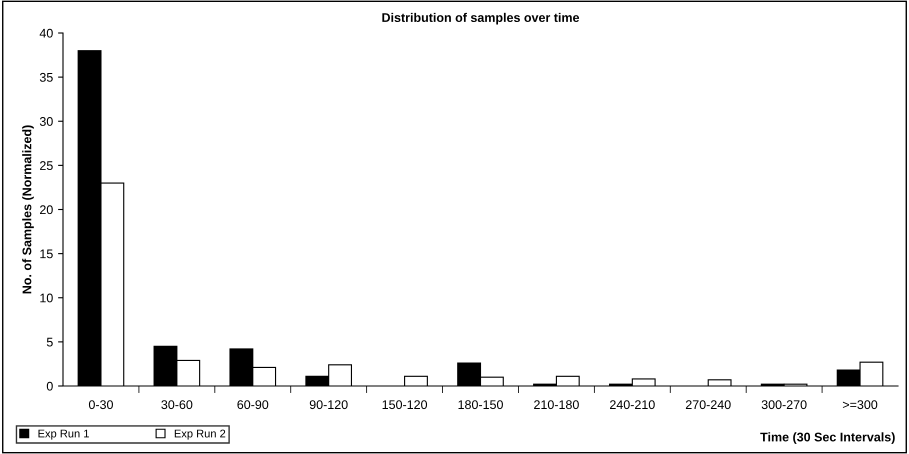 The height and width of the screenshot is (454, 909). I want to click on x-tick-label: 60-90, so click(252, 405).